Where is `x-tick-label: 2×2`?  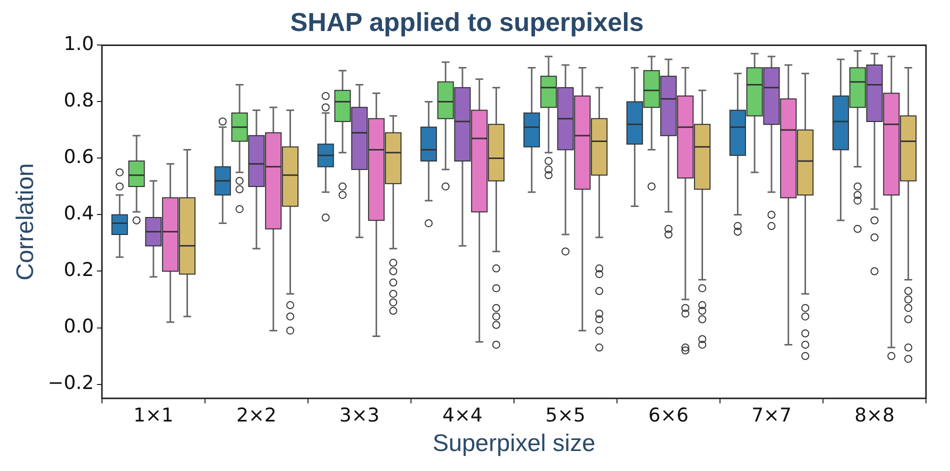
x-tick-label: 2×2 is located at coordinates (256, 415).